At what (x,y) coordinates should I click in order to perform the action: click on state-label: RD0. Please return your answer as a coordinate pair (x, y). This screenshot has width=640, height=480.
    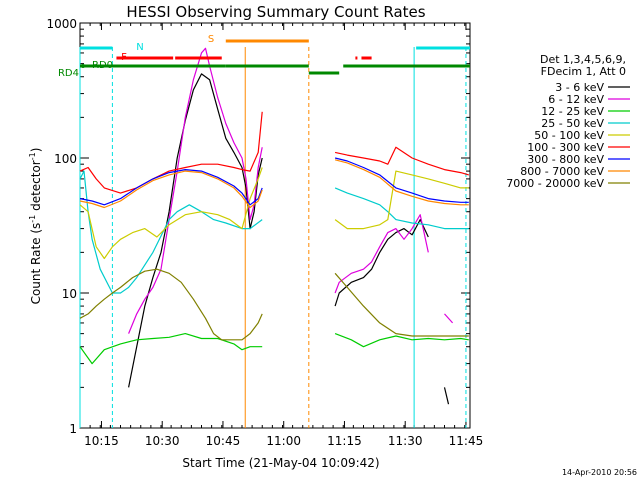
    Looking at the image, I should click on (102, 65).